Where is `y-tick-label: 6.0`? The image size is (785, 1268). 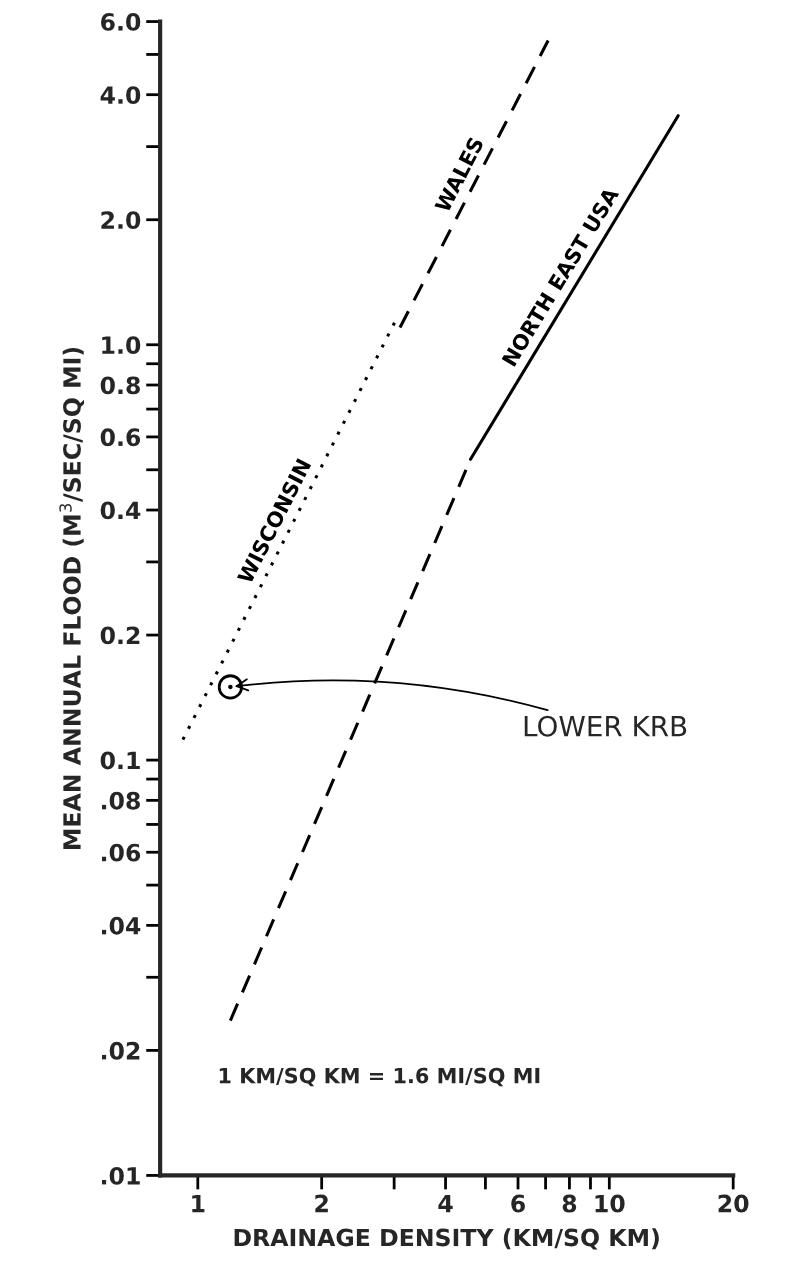
y-tick-label: 6.0 is located at coordinates (121, 22).